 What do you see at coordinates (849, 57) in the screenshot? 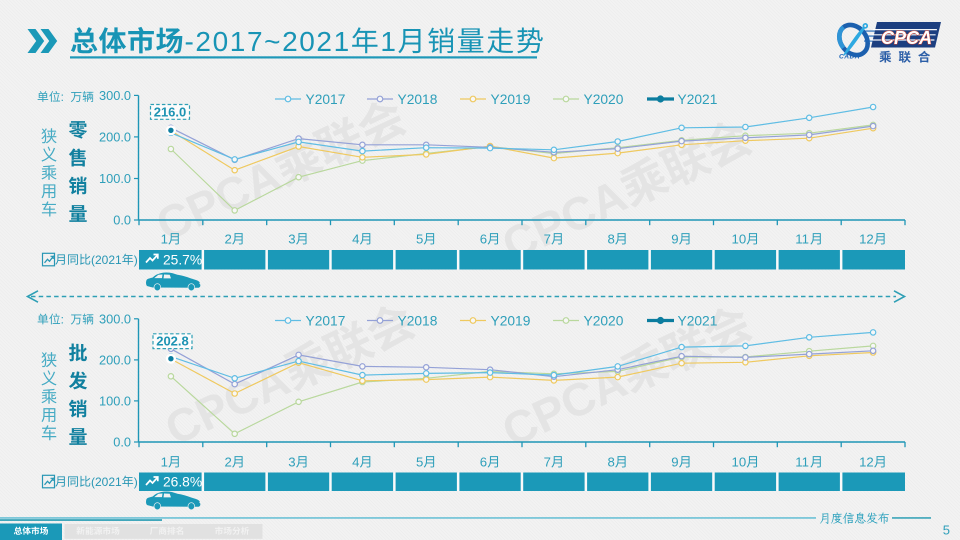
I see `svg-text: CADA` at bounding box center [849, 57].